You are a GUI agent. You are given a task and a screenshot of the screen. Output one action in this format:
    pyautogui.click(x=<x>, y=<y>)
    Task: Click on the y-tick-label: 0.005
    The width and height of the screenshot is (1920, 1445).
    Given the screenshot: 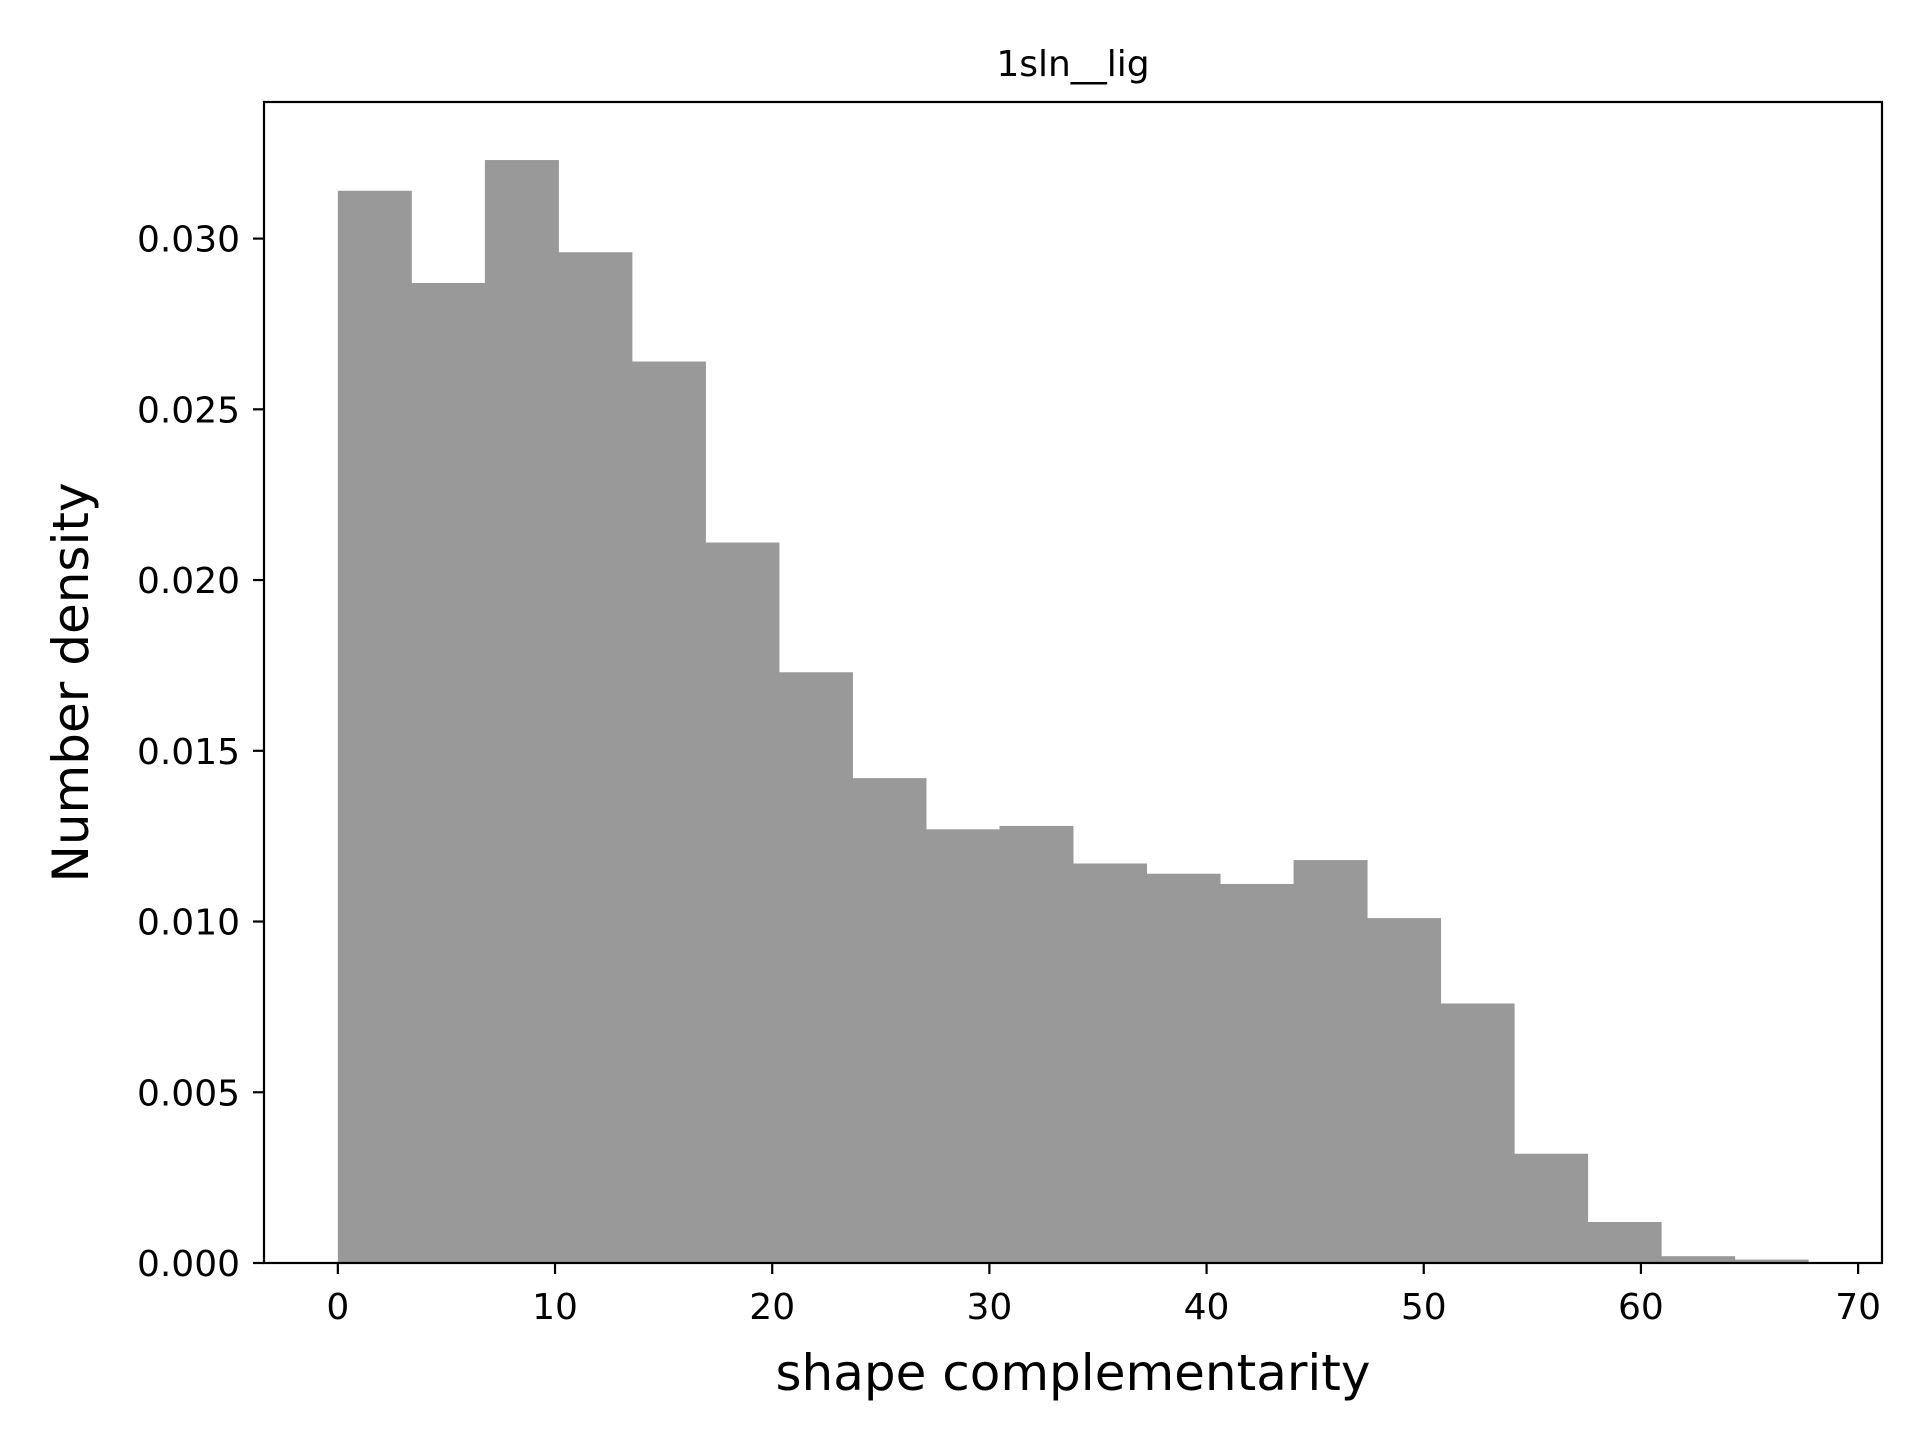 What is the action you would take?
    pyautogui.click(x=188, y=1093)
    